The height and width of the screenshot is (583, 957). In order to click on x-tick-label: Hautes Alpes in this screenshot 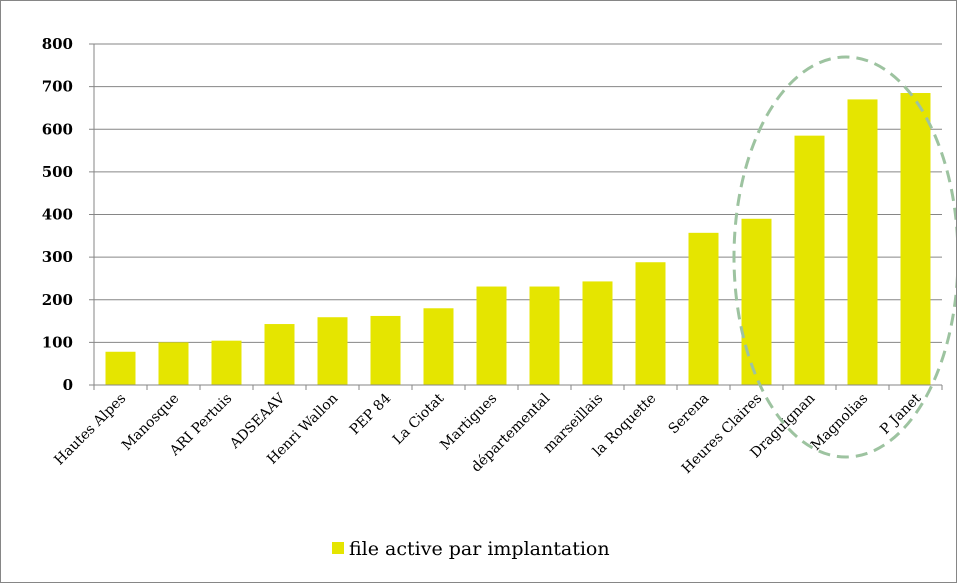, I will do `click(90, 430)`.